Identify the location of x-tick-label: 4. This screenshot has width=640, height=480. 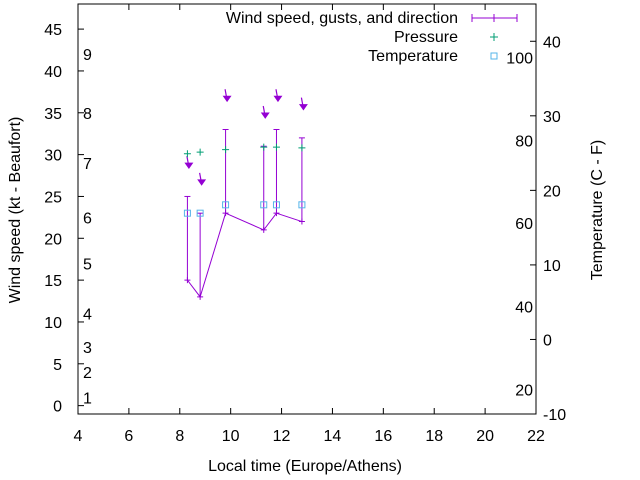
(78, 436).